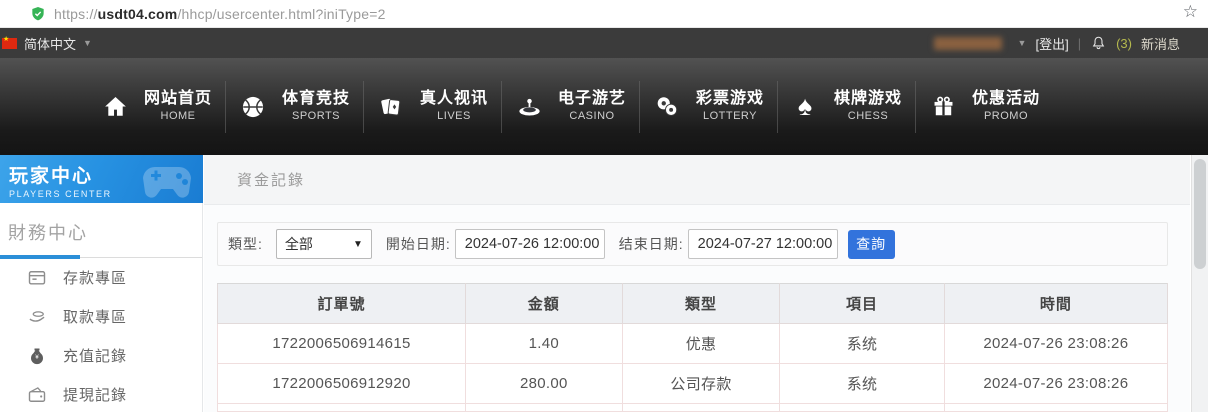 This screenshot has width=1208, height=414. I want to click on spade-icon: ♠, so click(805, 106).